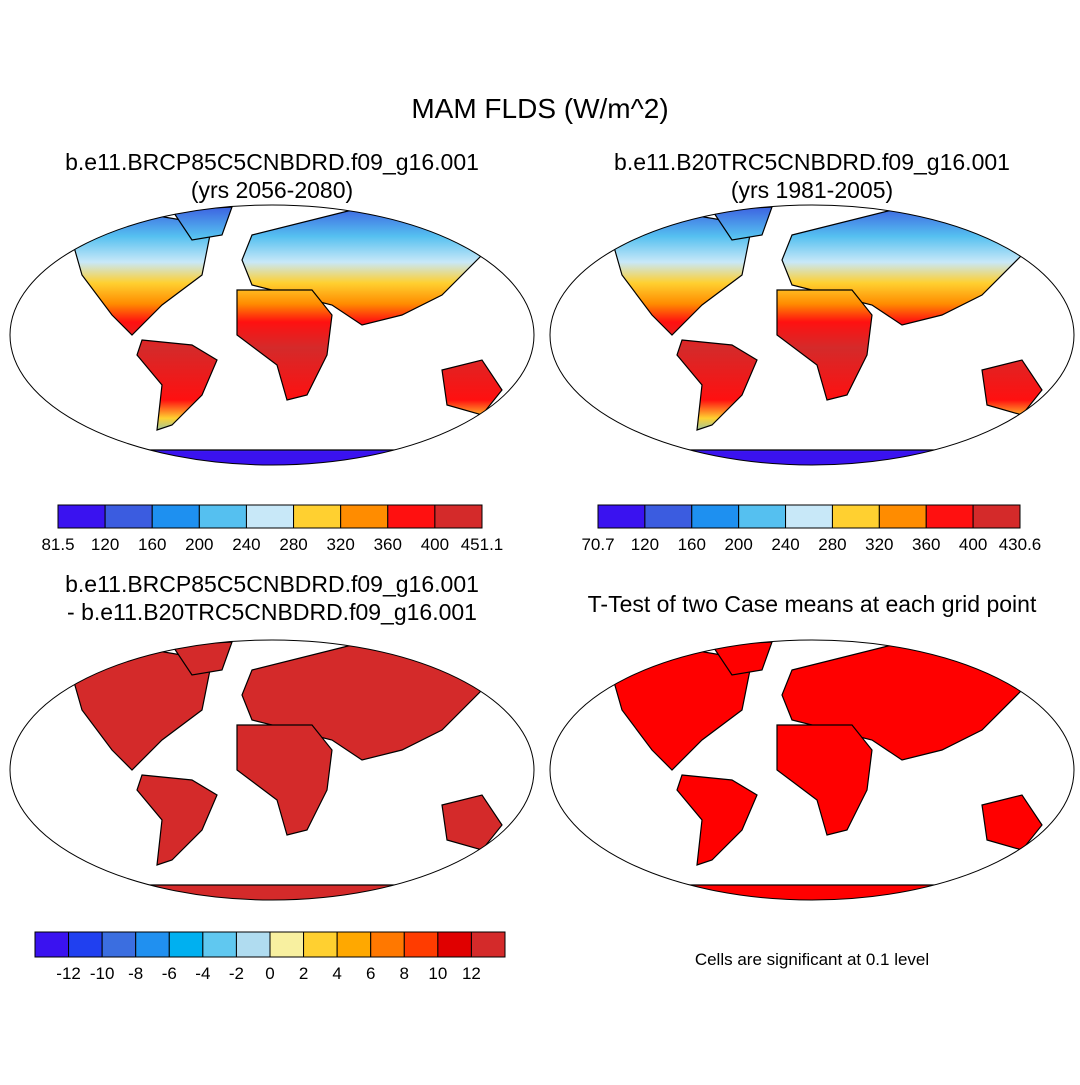 Image resolution: width=1080 pixels, height=1085 pixels. What do you see at coordinates (812, 190) in the screenshot?
I see `panel-title: (yrs 1981-2005)` at bounding box center [812, 190].